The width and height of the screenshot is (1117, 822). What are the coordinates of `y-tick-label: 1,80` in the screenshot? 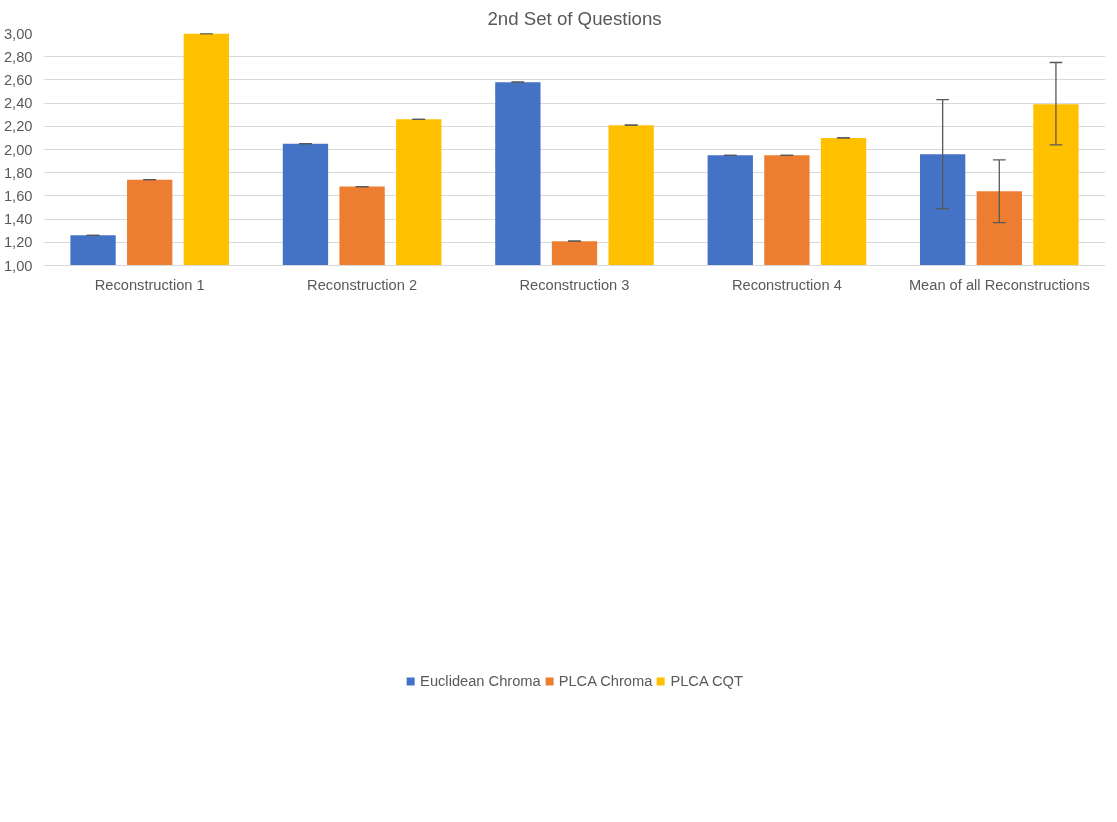 It's located at (18, 172).